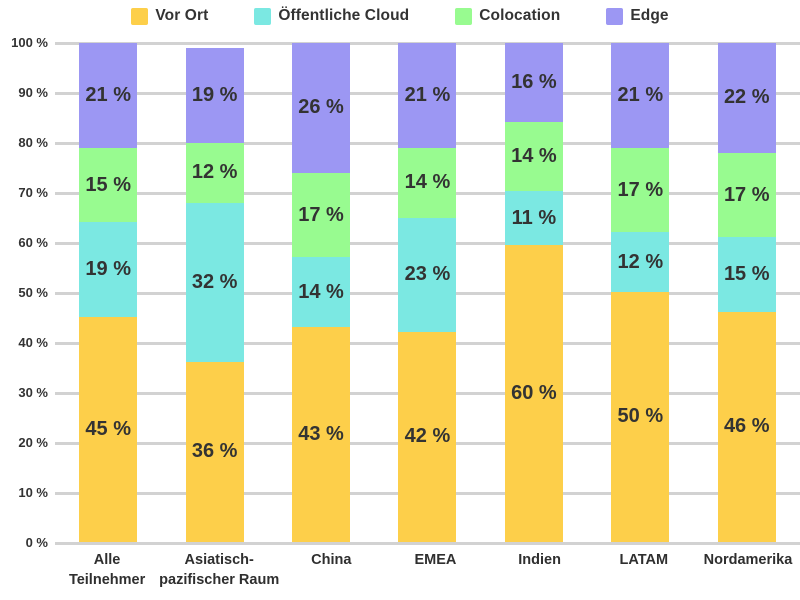 This screenshot has width=800, height=600. I want to click on chart-legend: Vor Ort Öffentliche Cloud Colocation Edge, so click(400, 16).